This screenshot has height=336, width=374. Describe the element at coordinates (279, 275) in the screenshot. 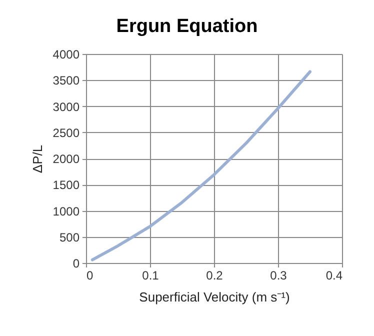

I see `x-tick-label: 0.3` at that location.